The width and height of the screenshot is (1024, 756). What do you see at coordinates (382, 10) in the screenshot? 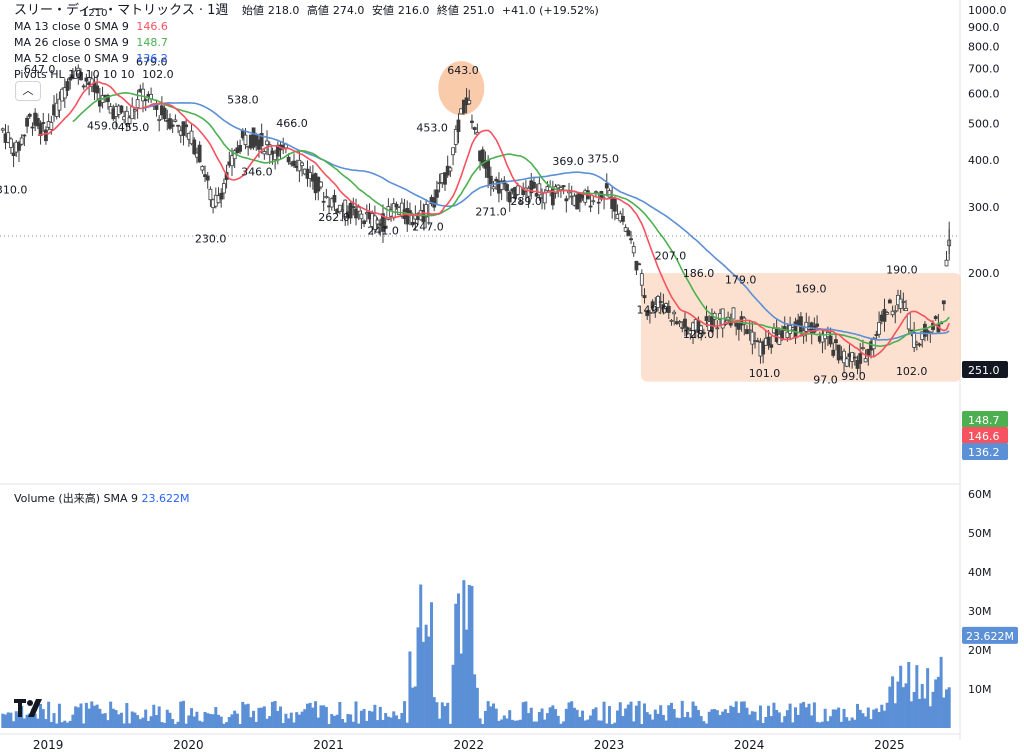
I see `low-label: 安値` at bounding box center [382, 10].